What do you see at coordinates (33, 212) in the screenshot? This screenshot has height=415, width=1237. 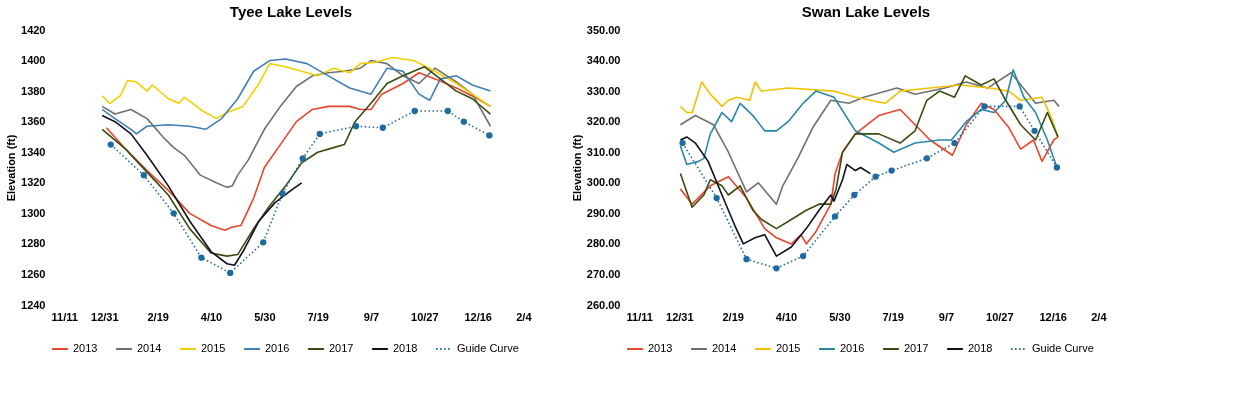 I see `y-tick-label: 1300` at bounding box center [33, 212].